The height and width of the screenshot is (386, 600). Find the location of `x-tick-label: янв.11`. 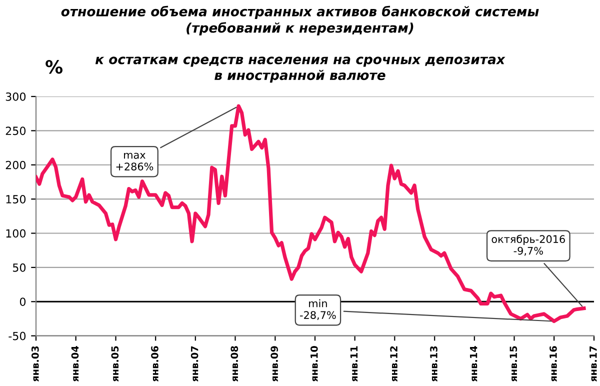

x-tick-label: янв.11 is located at coordinates (354, 364).